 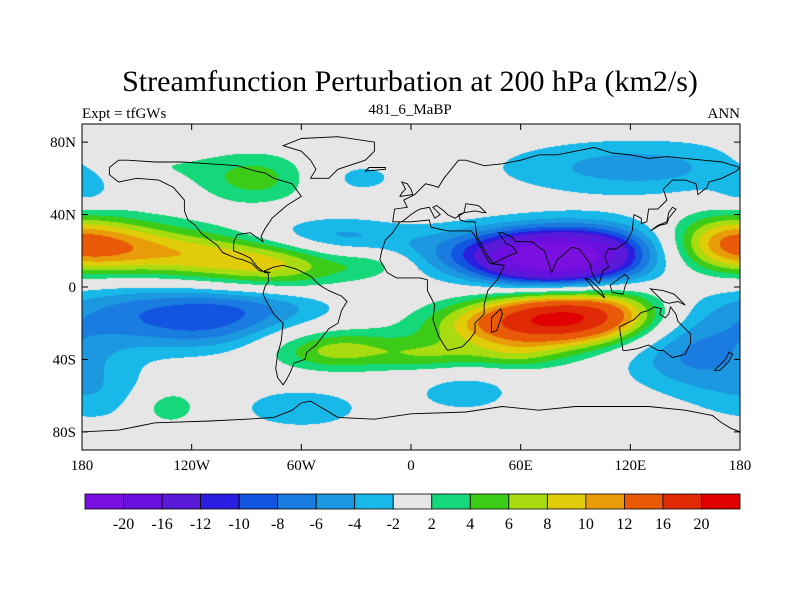 I want to click on colorbar-label: -16, so click(x=161, y=524).